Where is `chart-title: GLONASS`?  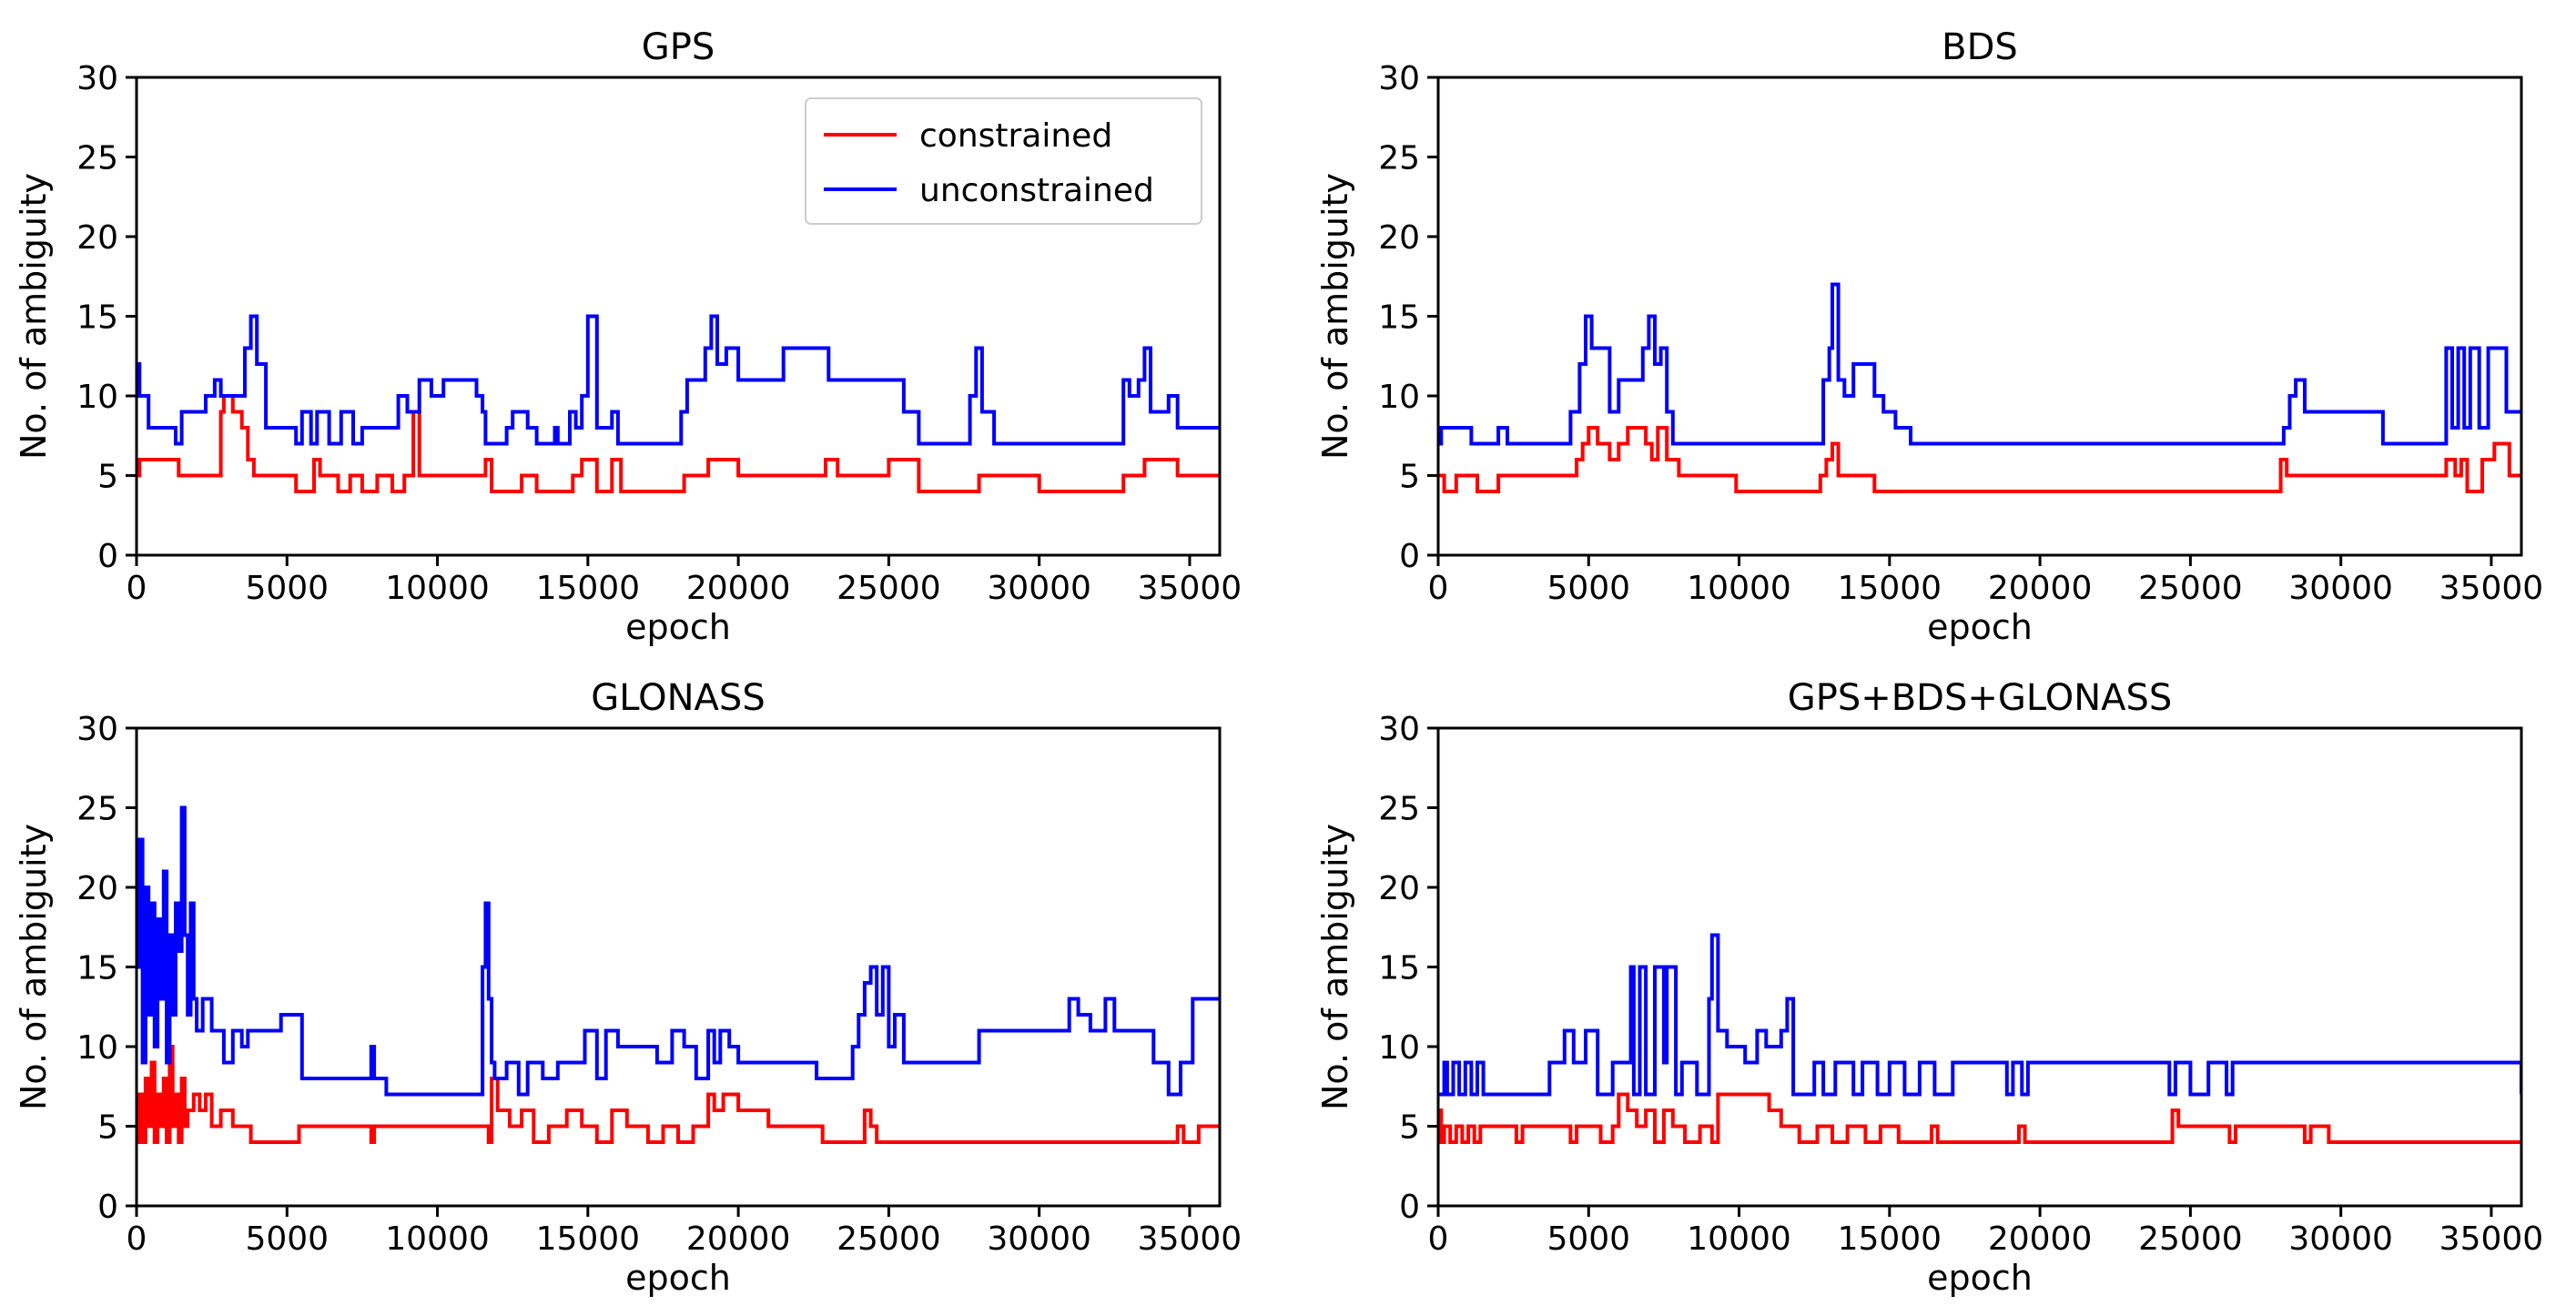 chart-title: GLONASS is located at coordinates (678, 698).